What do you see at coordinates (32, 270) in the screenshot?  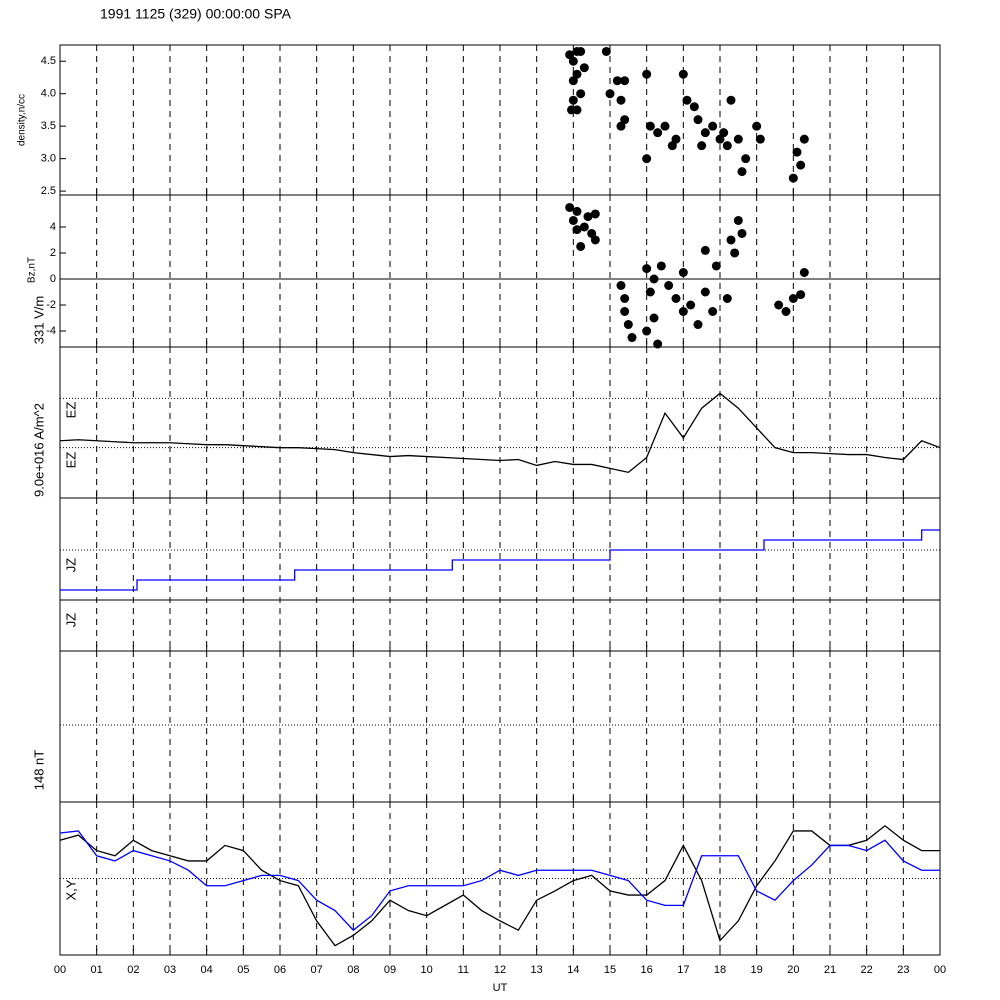 I see `y-axis-label: Bz,nT` at bounding box center [32, 270].